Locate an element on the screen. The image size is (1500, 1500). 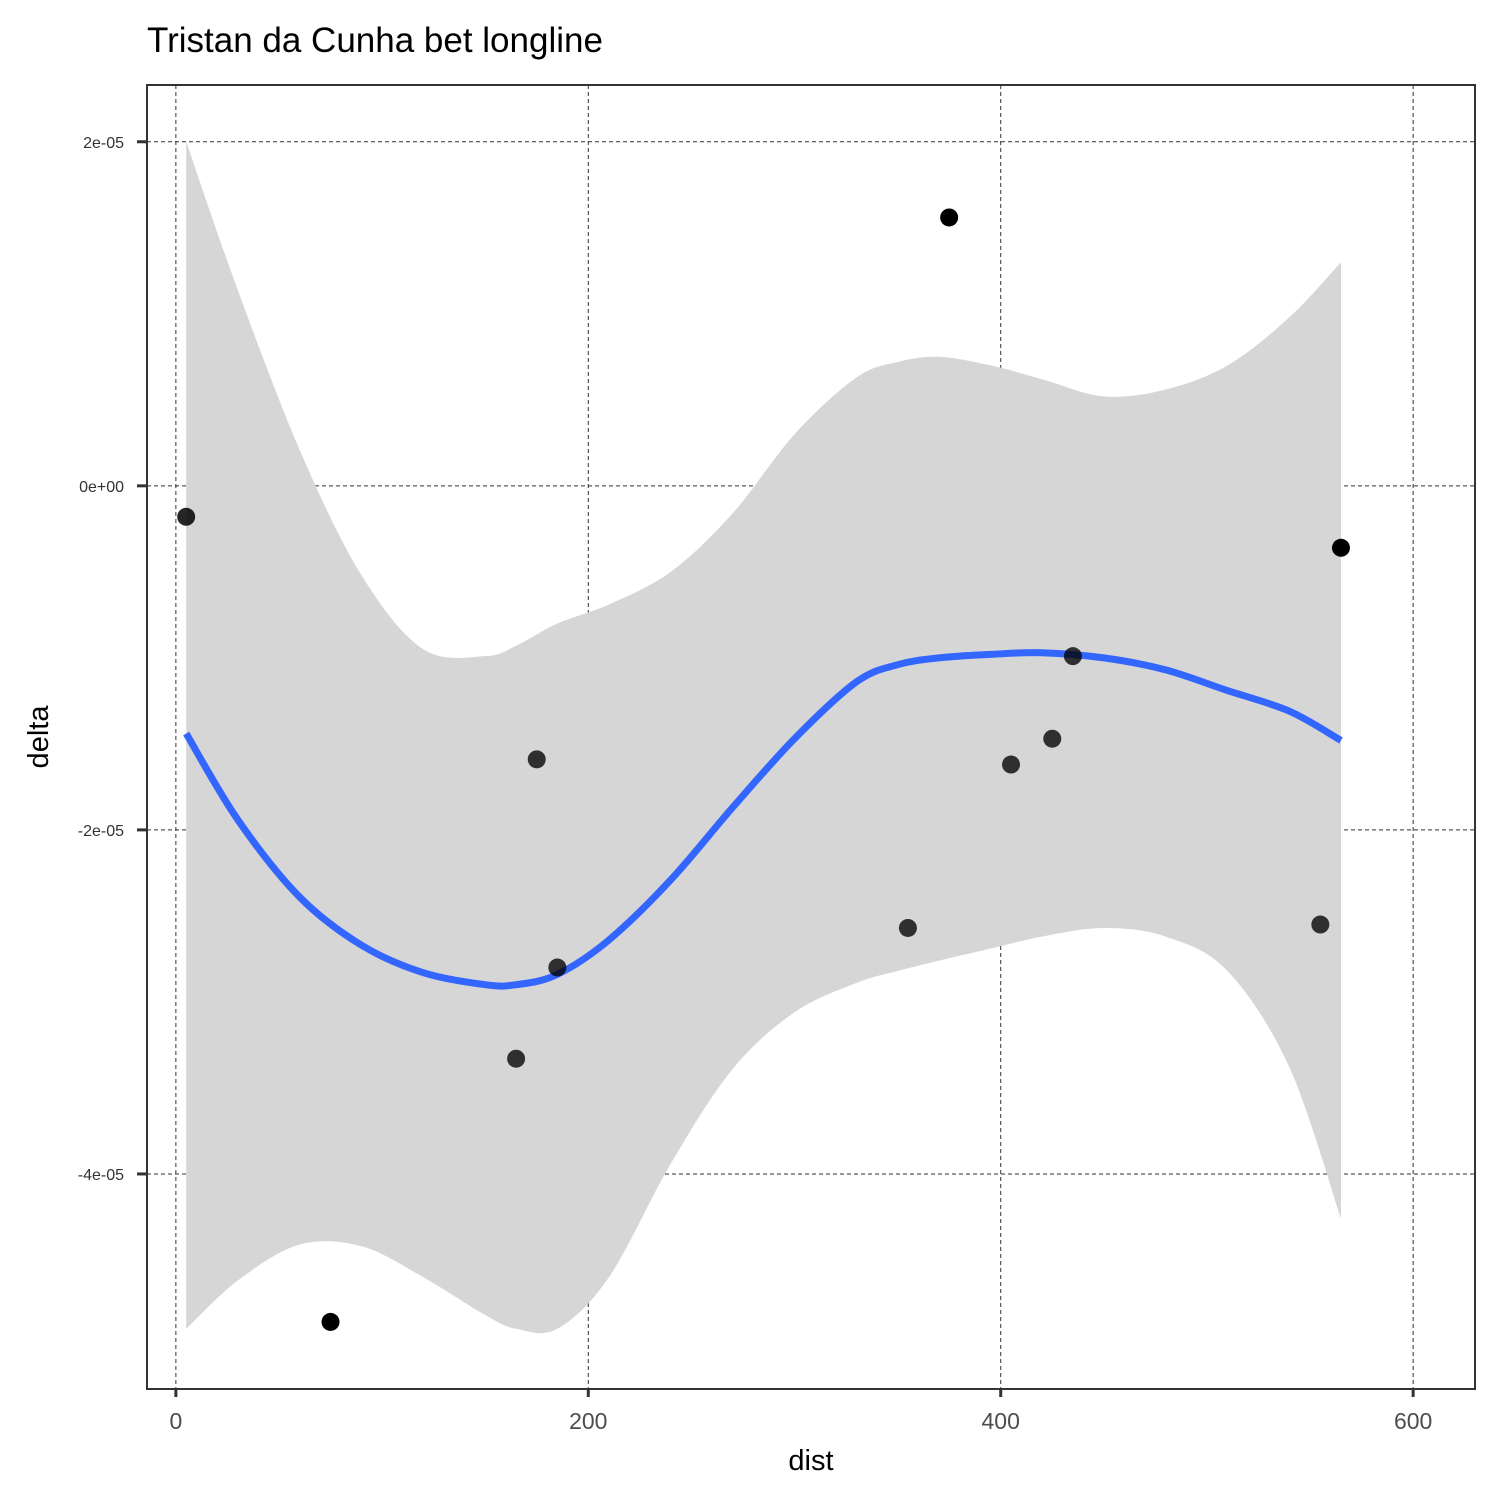
x-axis-title: dist is located at coordinates (810, 1461).